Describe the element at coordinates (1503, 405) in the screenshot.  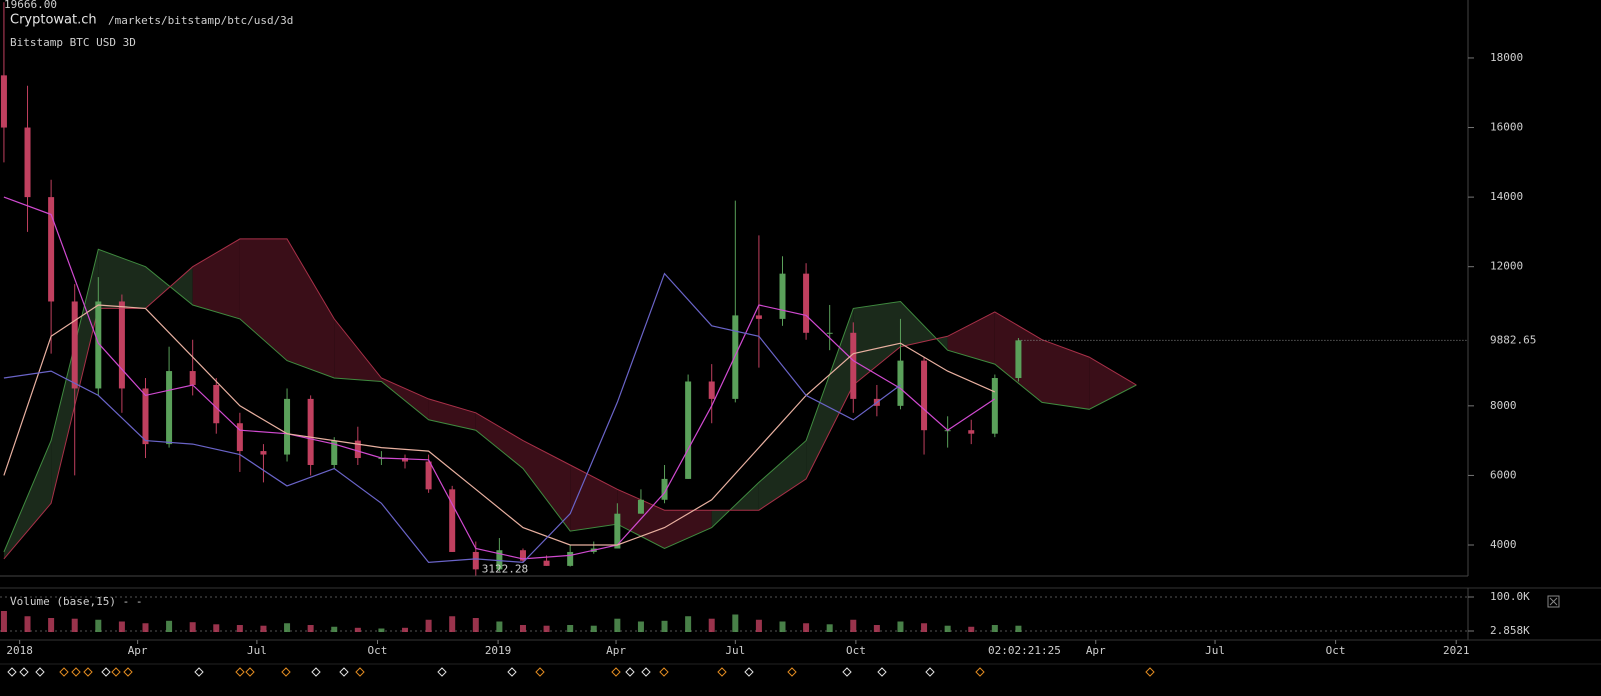
I see `y-tick-label: 8000` at that location.